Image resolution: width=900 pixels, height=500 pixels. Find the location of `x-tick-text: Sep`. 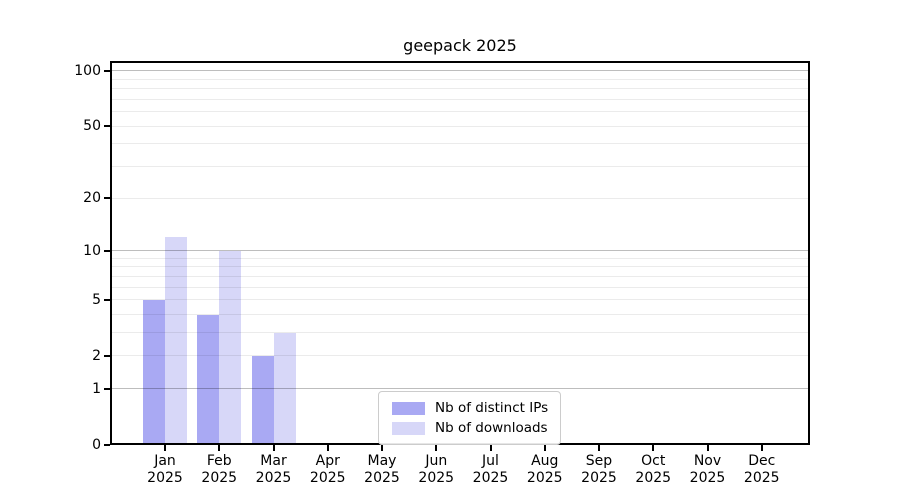

x-tick-text: Sep is located at coordinates (599, 461).